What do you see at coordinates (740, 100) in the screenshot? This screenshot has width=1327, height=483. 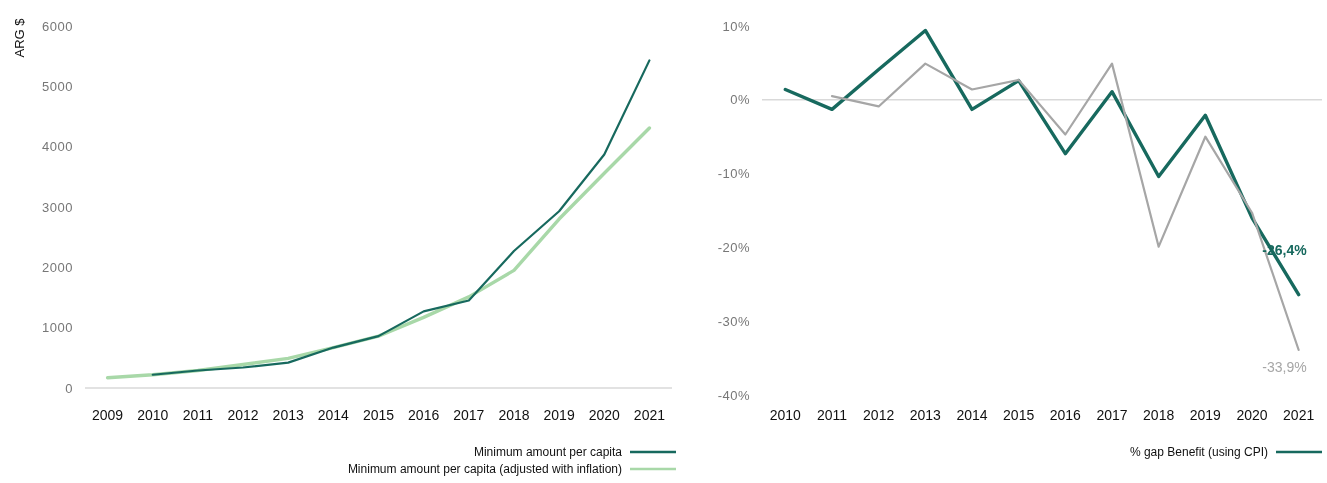 I see `y-tick-label: 0%` at bounding box center [740, 100].